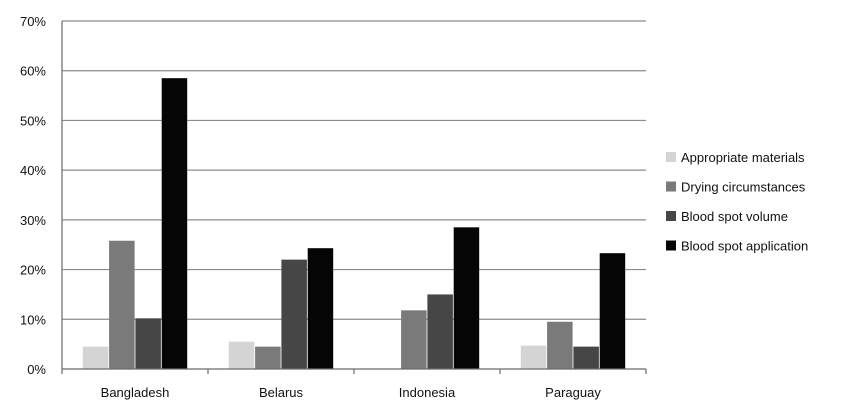 The width and height of the screenshot is (861, 403). What do you see at coordinates (427, 392) in the screenshot?
I see `x-category-label: Indonesia` at bounding box center [427, 392].